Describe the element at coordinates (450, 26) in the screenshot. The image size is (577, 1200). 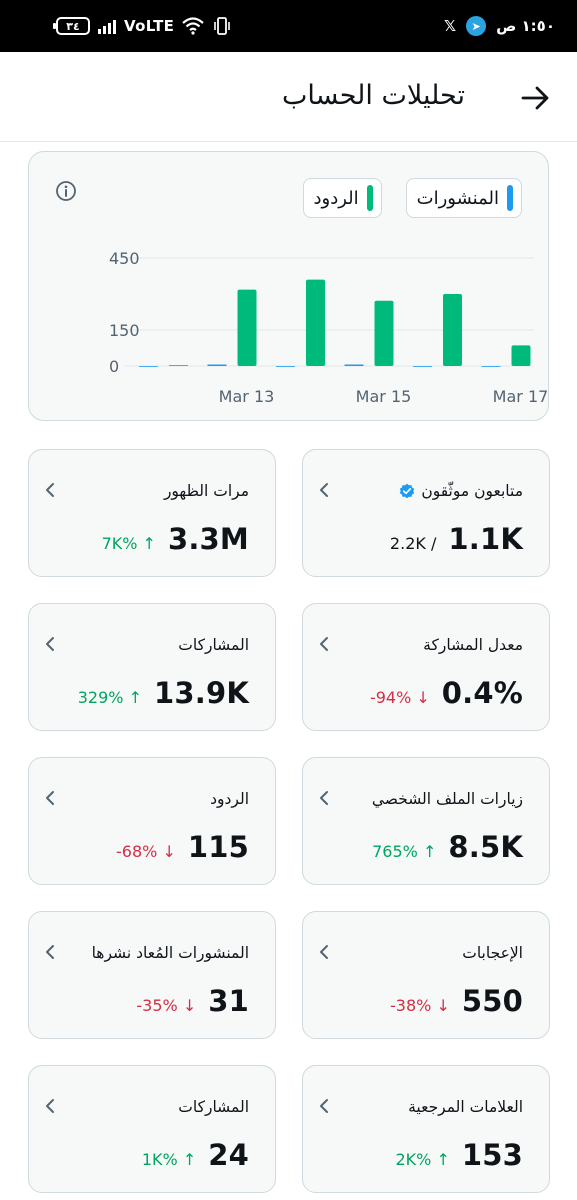
I see `x-app-icon: 𝕏` at that location.